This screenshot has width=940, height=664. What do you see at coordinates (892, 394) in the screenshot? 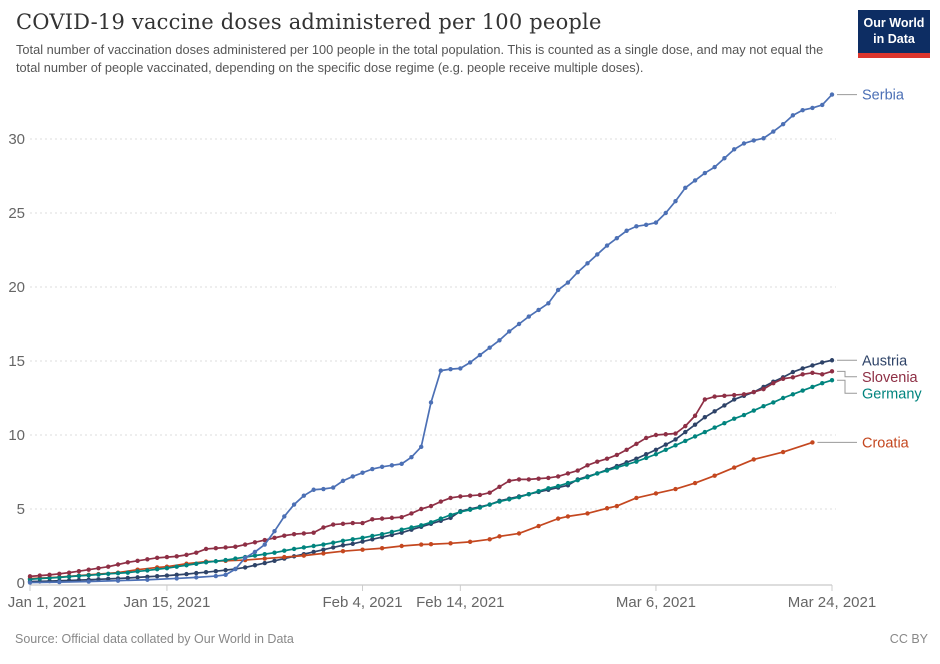
I see `legend-label-germany: Germany` at bounding box center [892, 394].